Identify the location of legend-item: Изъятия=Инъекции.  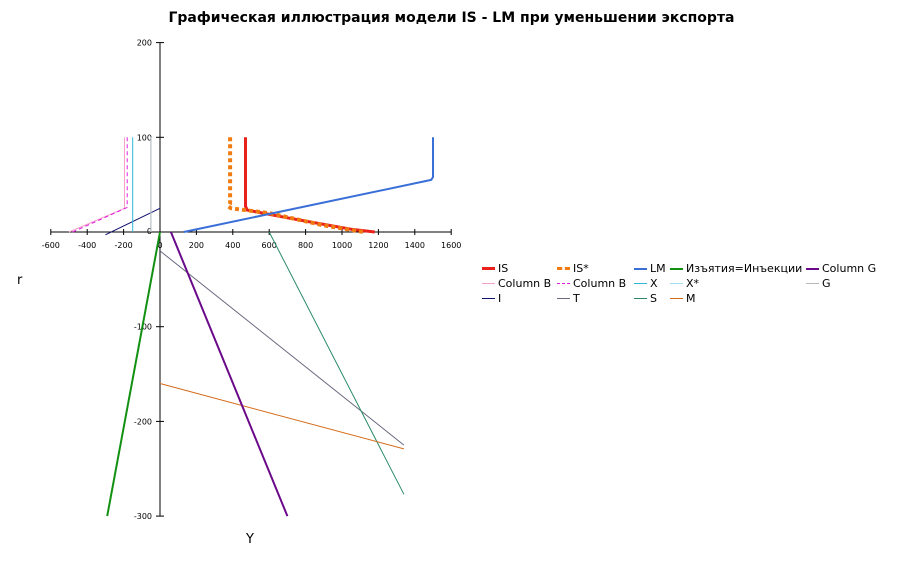
(736, 268).